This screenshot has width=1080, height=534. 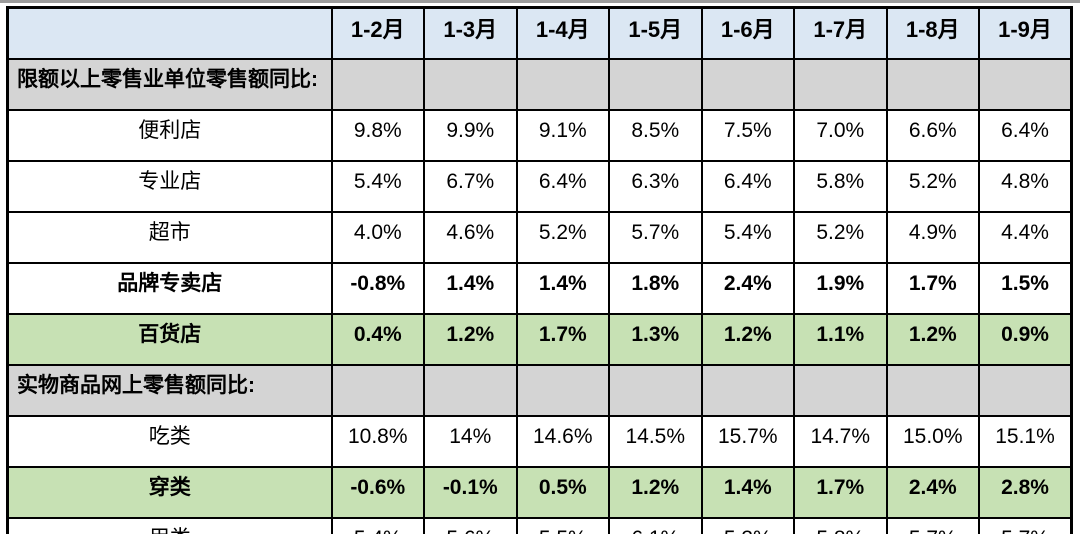 What do you see at coordinates (747, 441) in the screenshot?
I see `value-cell: 15.7%` at bounding box center [747, 441].